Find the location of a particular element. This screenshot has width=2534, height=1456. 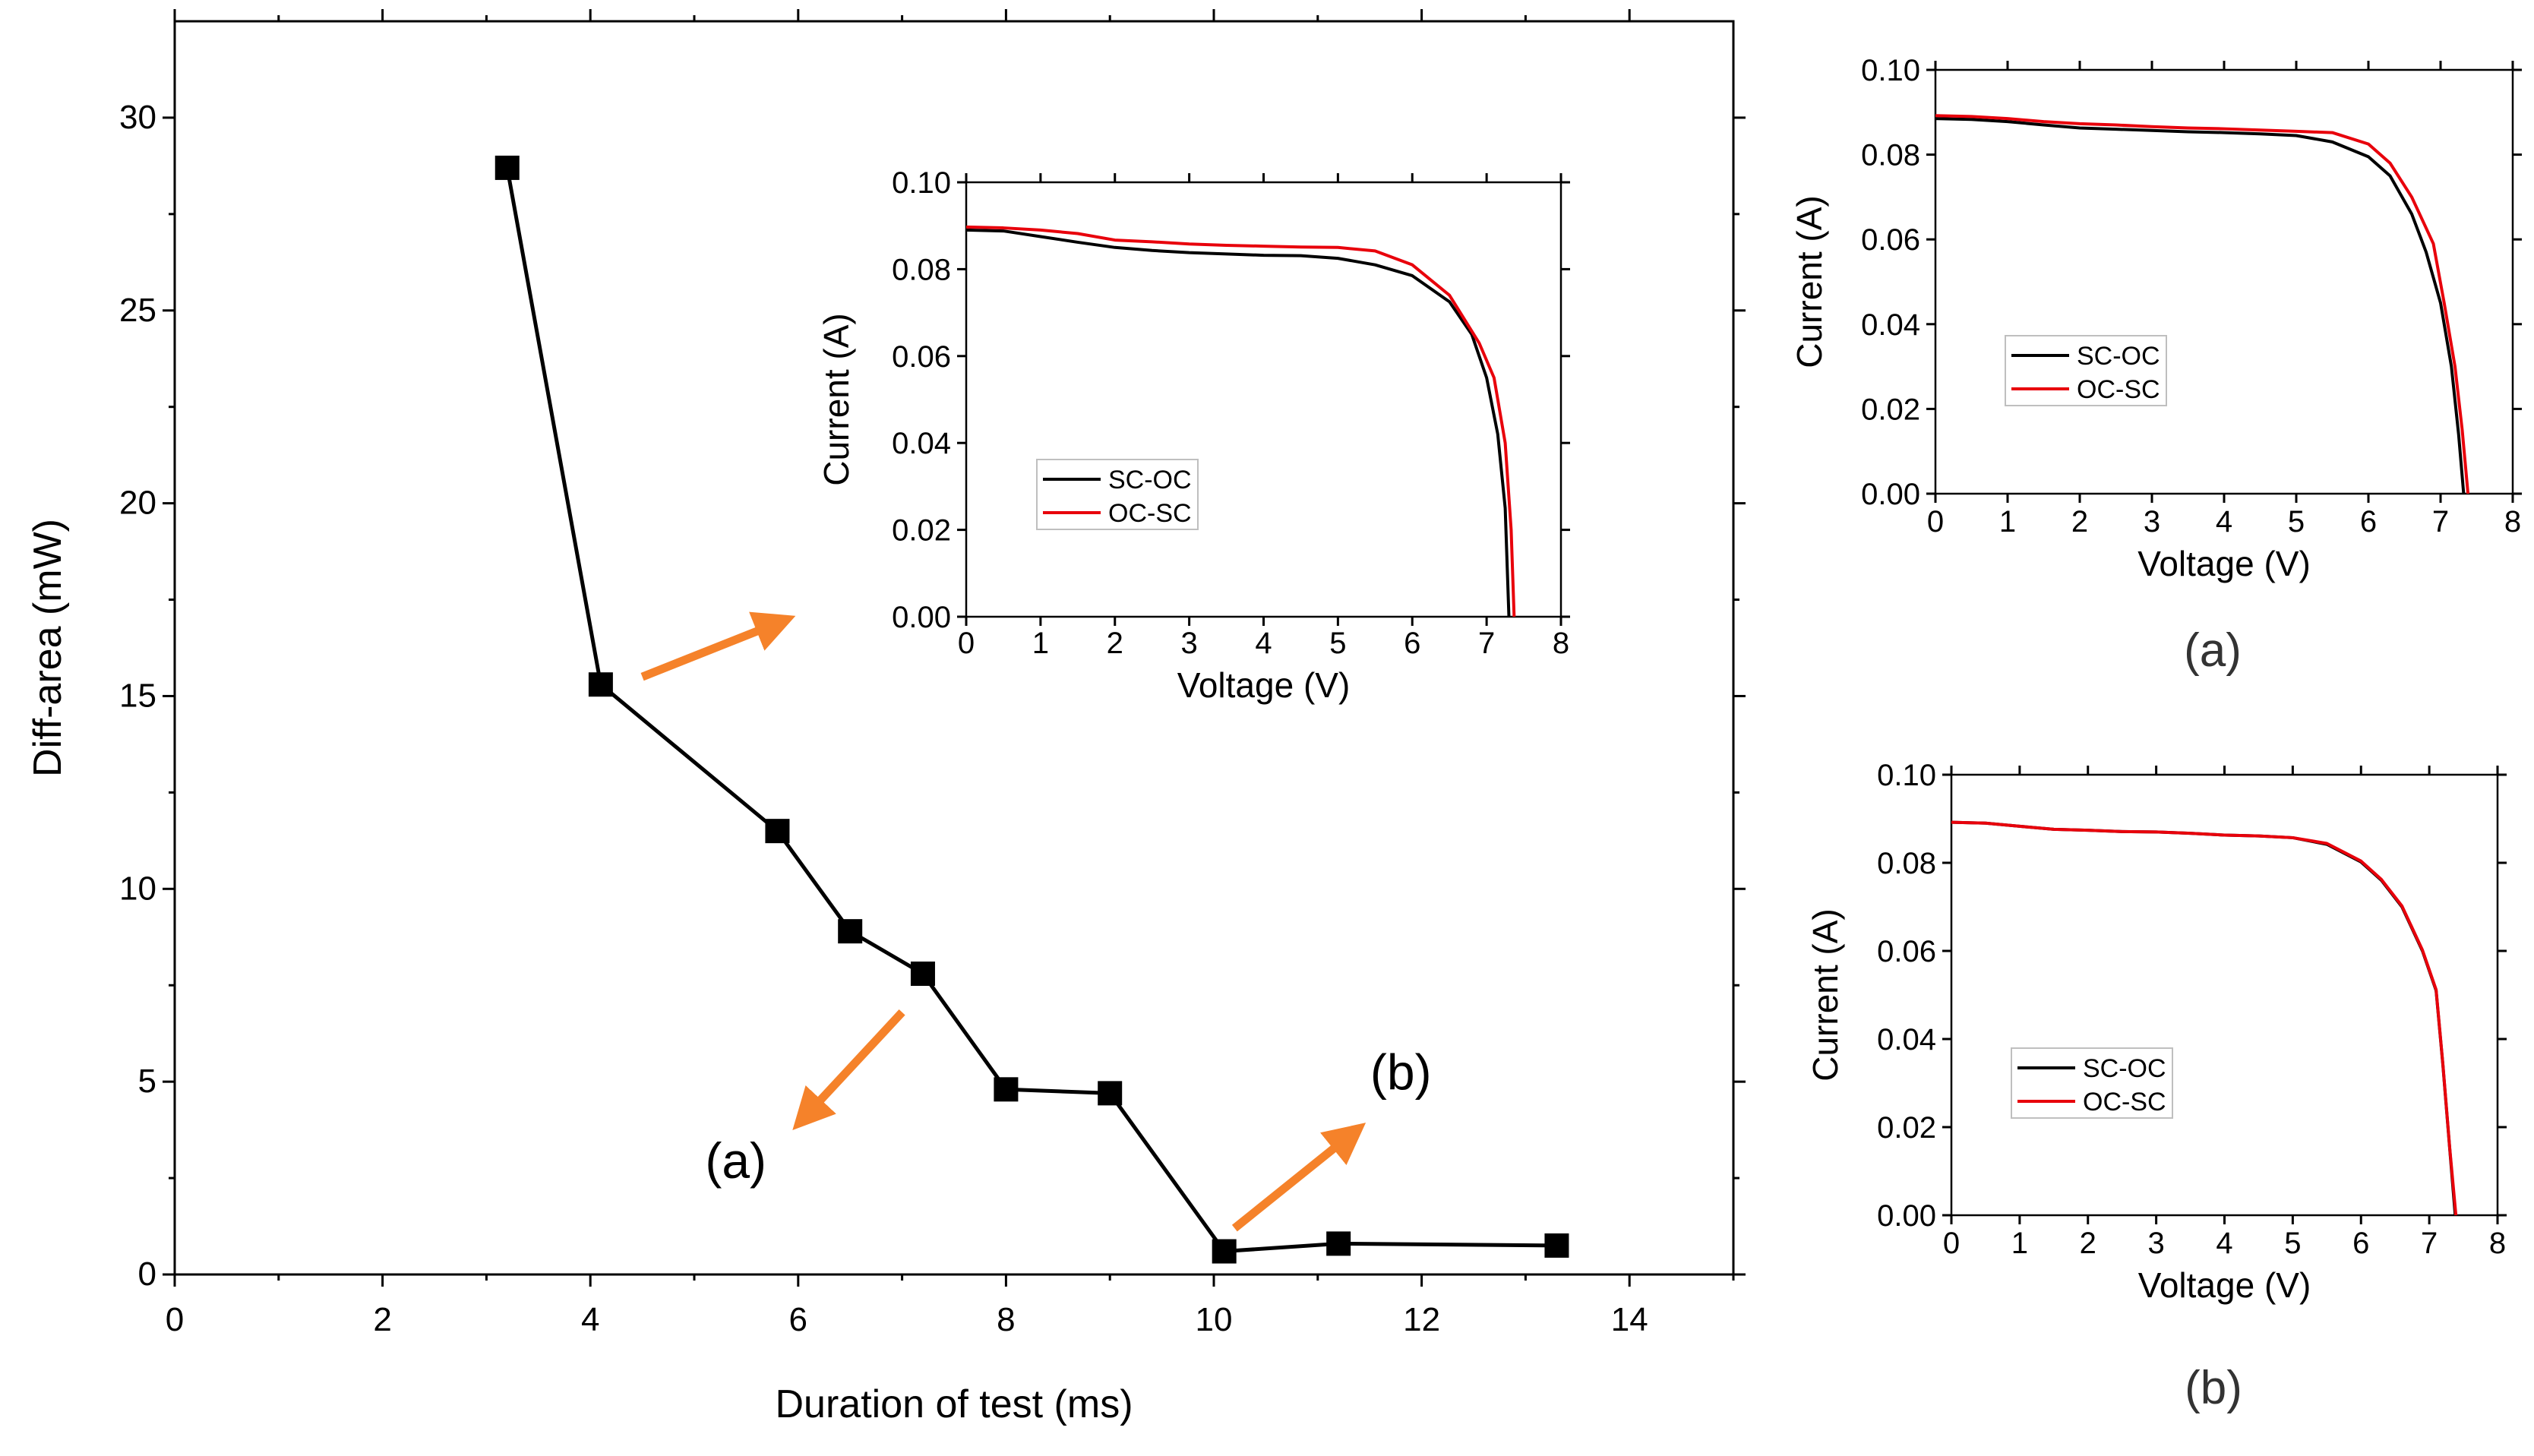

inset-legend: SC-OC OC-SC is located at coordinates (1117, 494).